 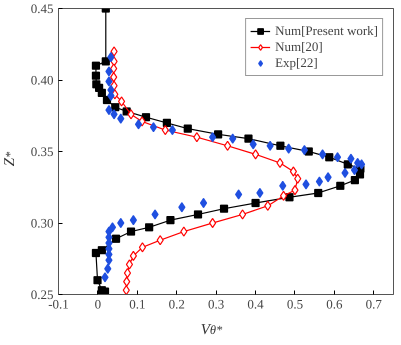 What do you see at coordinates (295, 304) in the screenshot?
I see `x-tick-label: 0.5` at bounding box center [295, 304].